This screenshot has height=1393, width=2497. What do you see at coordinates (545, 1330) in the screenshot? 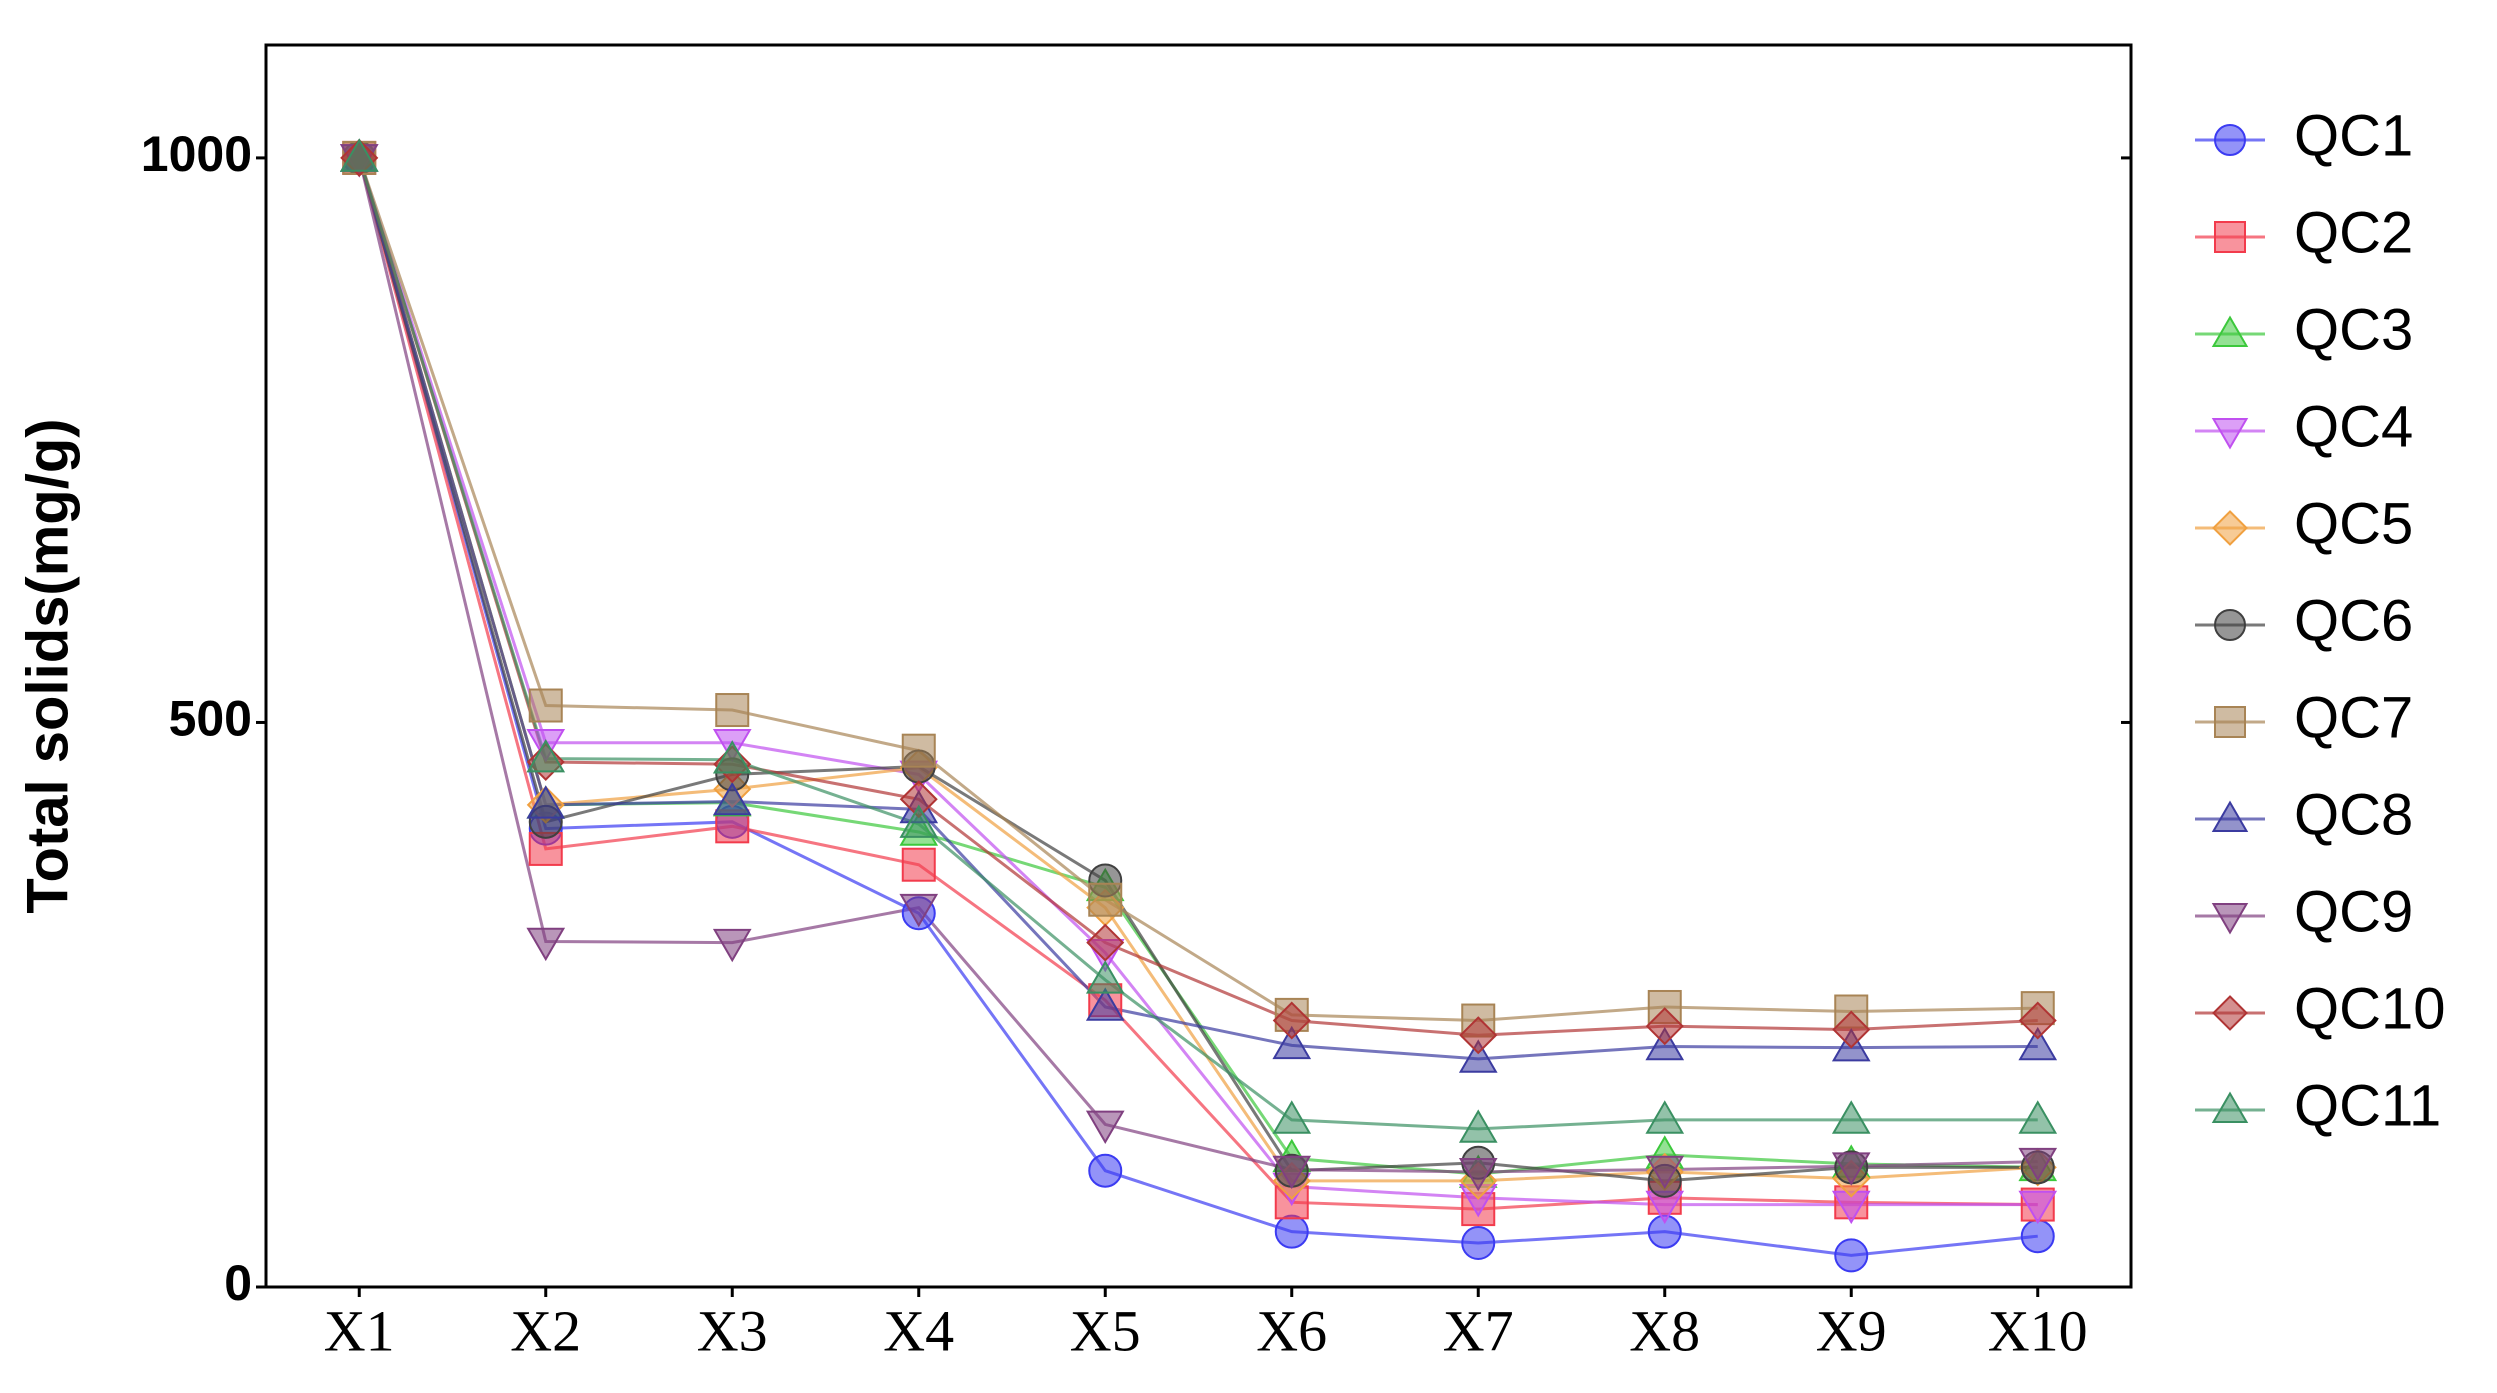
I see `x-tick-label: X2` at bounding box center [545, 1330].